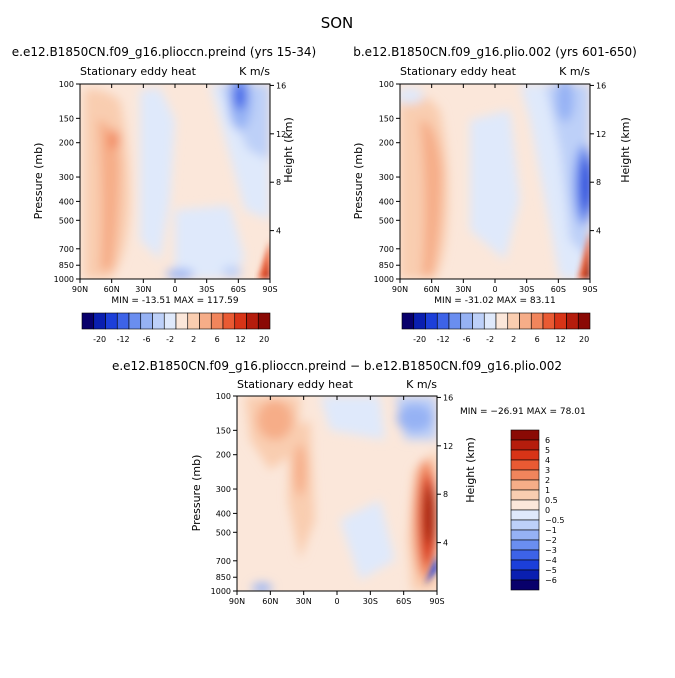 This screenshot has width=675, height=678. Describe the element at coordinates (337, 493) in the screenshot. I see `panel-diff-field` at that location.